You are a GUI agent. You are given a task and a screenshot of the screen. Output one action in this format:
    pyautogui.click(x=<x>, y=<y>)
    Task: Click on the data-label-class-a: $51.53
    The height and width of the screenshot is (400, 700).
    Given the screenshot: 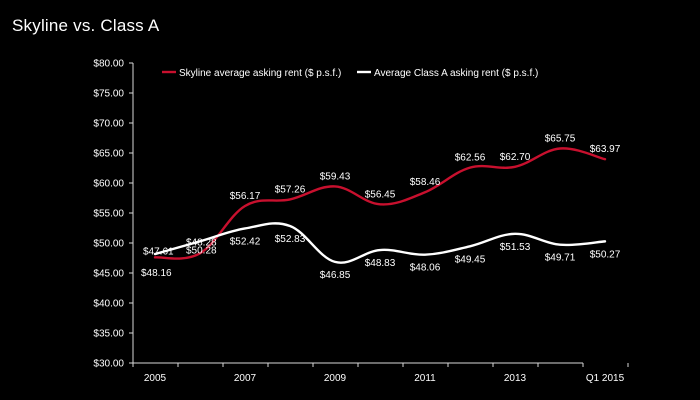 What is the action you would take?
    pyautogui.click(x=515, y=247)
    